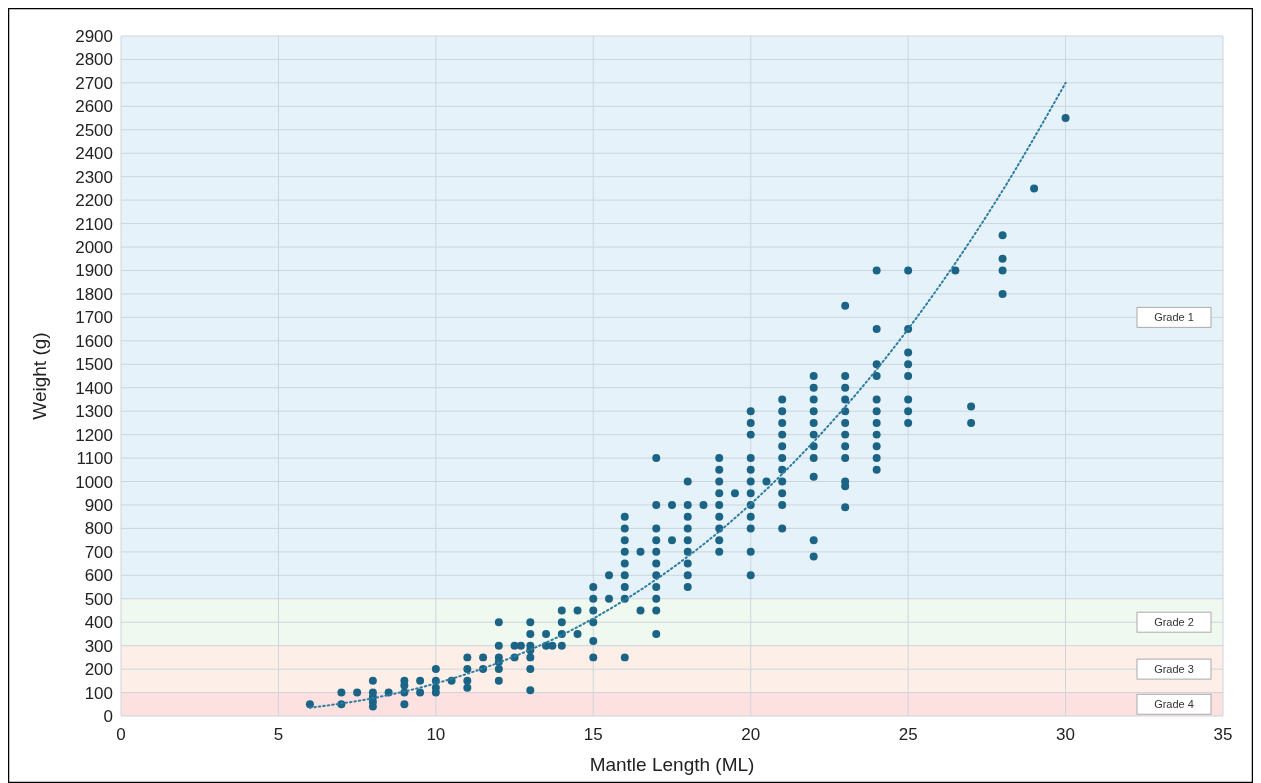 The height and width of the screenshot is (783, 1261). What do you see at coordinates (98, 693) in the screenshot?
I see `y-tick-label: 100` at bounding box center [98, 693].